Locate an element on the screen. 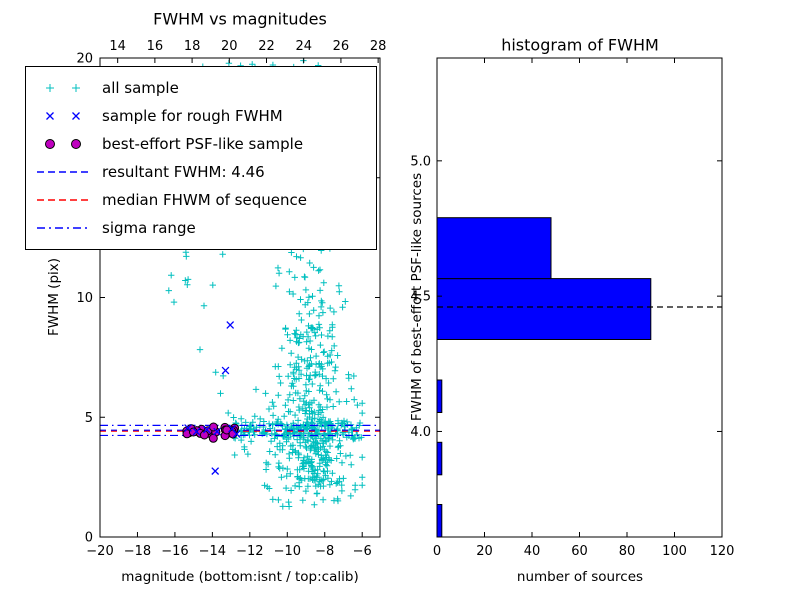 The height and width of the screenshot is (600, 800). legend-item-psf-sample: best-effort PSF-like sample is located at coordinates (201, 144).